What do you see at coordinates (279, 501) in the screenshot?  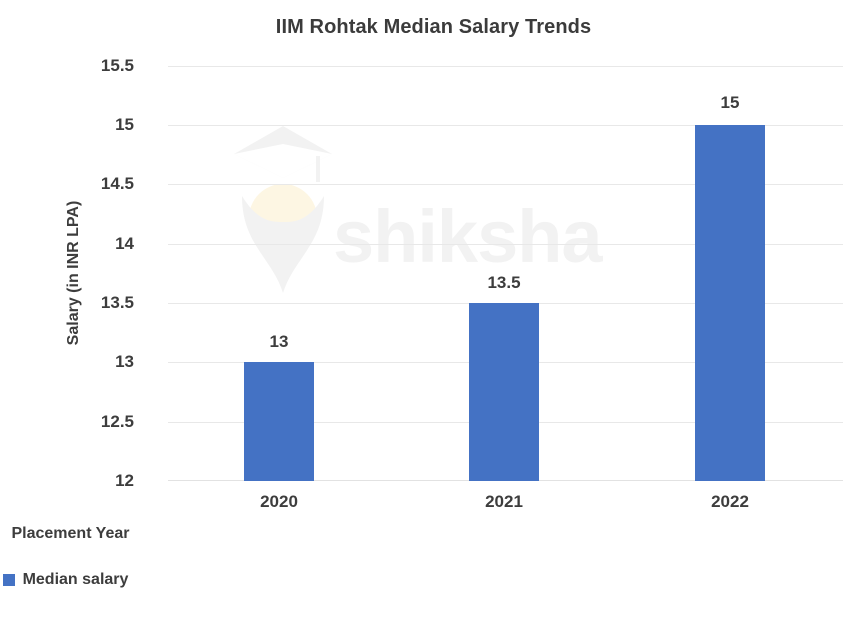 I see `x-tick-label-2020: 2020` at bounding box center [279, 501].